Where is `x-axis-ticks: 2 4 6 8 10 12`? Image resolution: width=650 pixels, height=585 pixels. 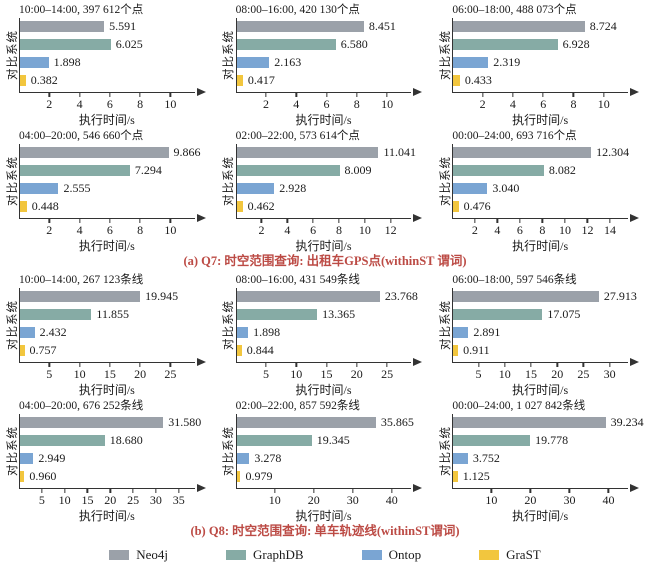 x-axis-ticks: 2 4 6 8 10 12 is located at coordinates (324, 229).